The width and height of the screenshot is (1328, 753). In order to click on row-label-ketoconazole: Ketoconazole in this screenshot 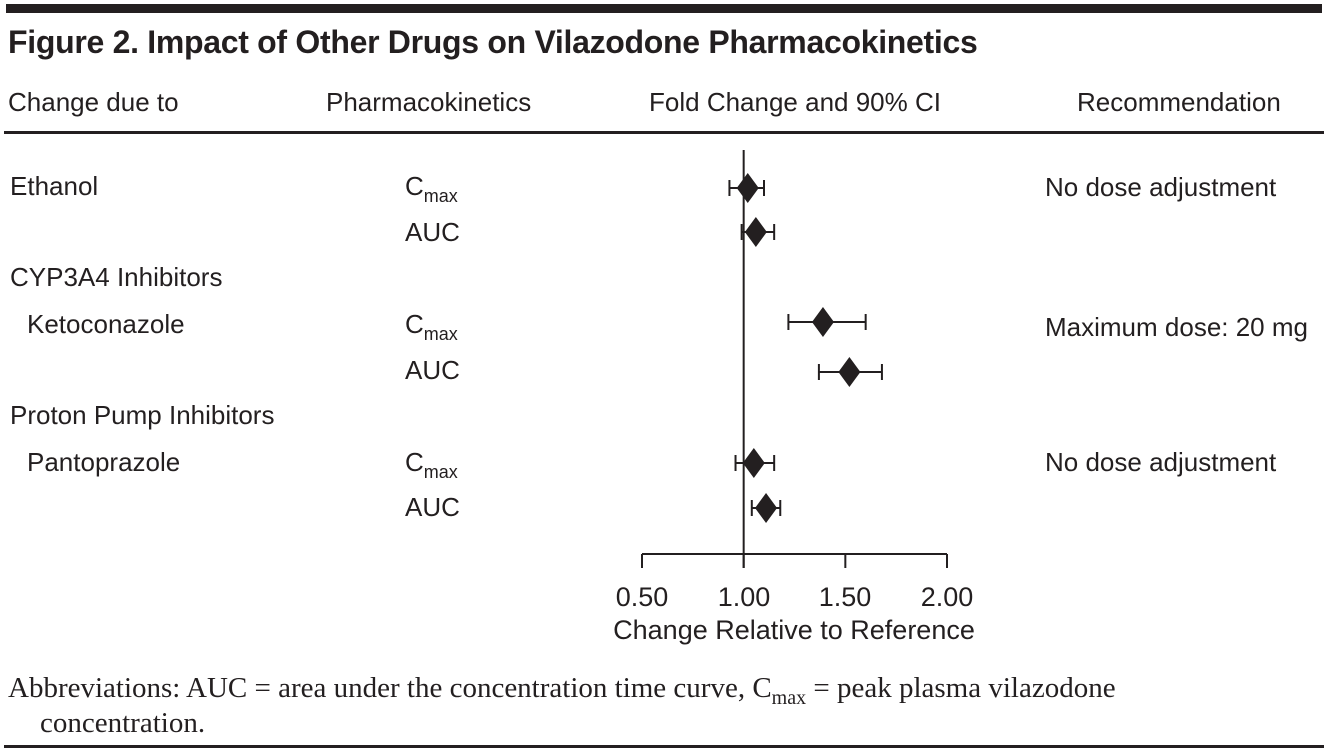, I will do `click(106, 324)`.